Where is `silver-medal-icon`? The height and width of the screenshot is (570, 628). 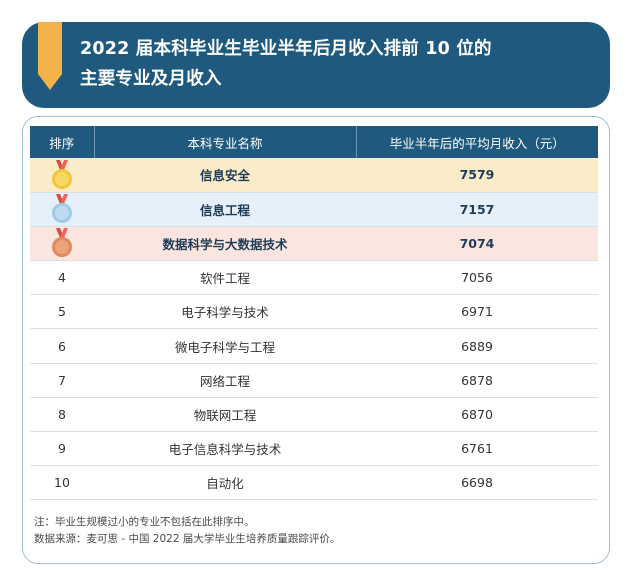
silver-medal-icon is located at coordinates (62, 209).